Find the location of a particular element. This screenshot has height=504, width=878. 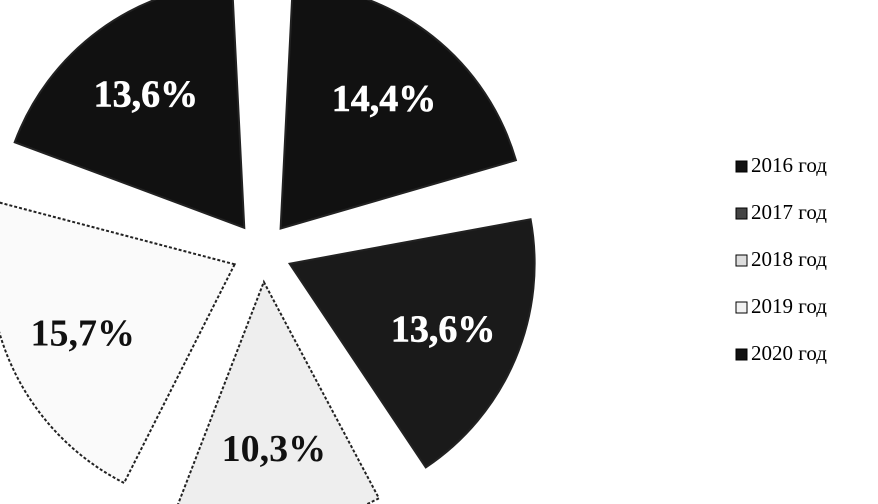

pie-slice-2017-год is located at coordinates (411, 343).